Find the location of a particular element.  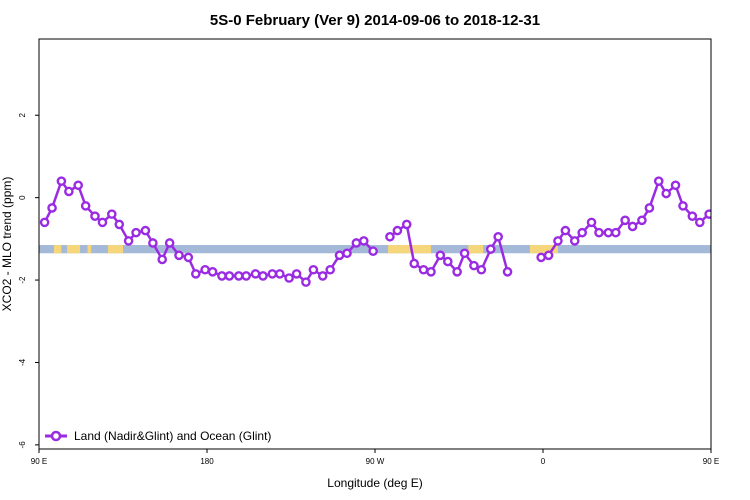

x-tick-label: 0 is located at coordinates (543, 461).